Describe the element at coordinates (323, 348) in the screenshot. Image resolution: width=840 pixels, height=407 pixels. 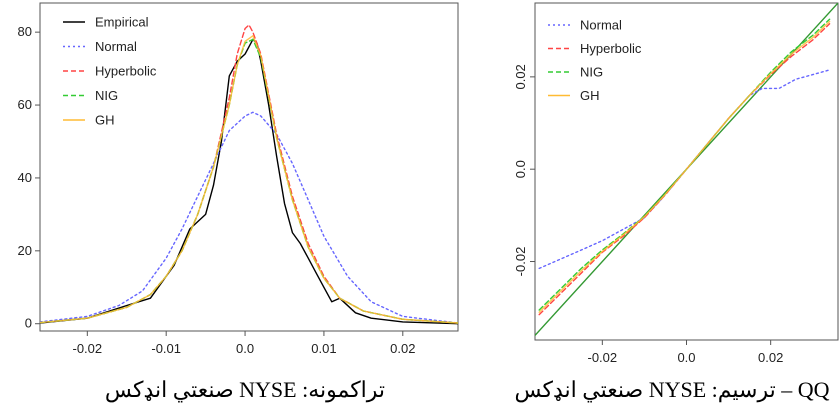
I see `x-tick-label: 0.01` at that location.